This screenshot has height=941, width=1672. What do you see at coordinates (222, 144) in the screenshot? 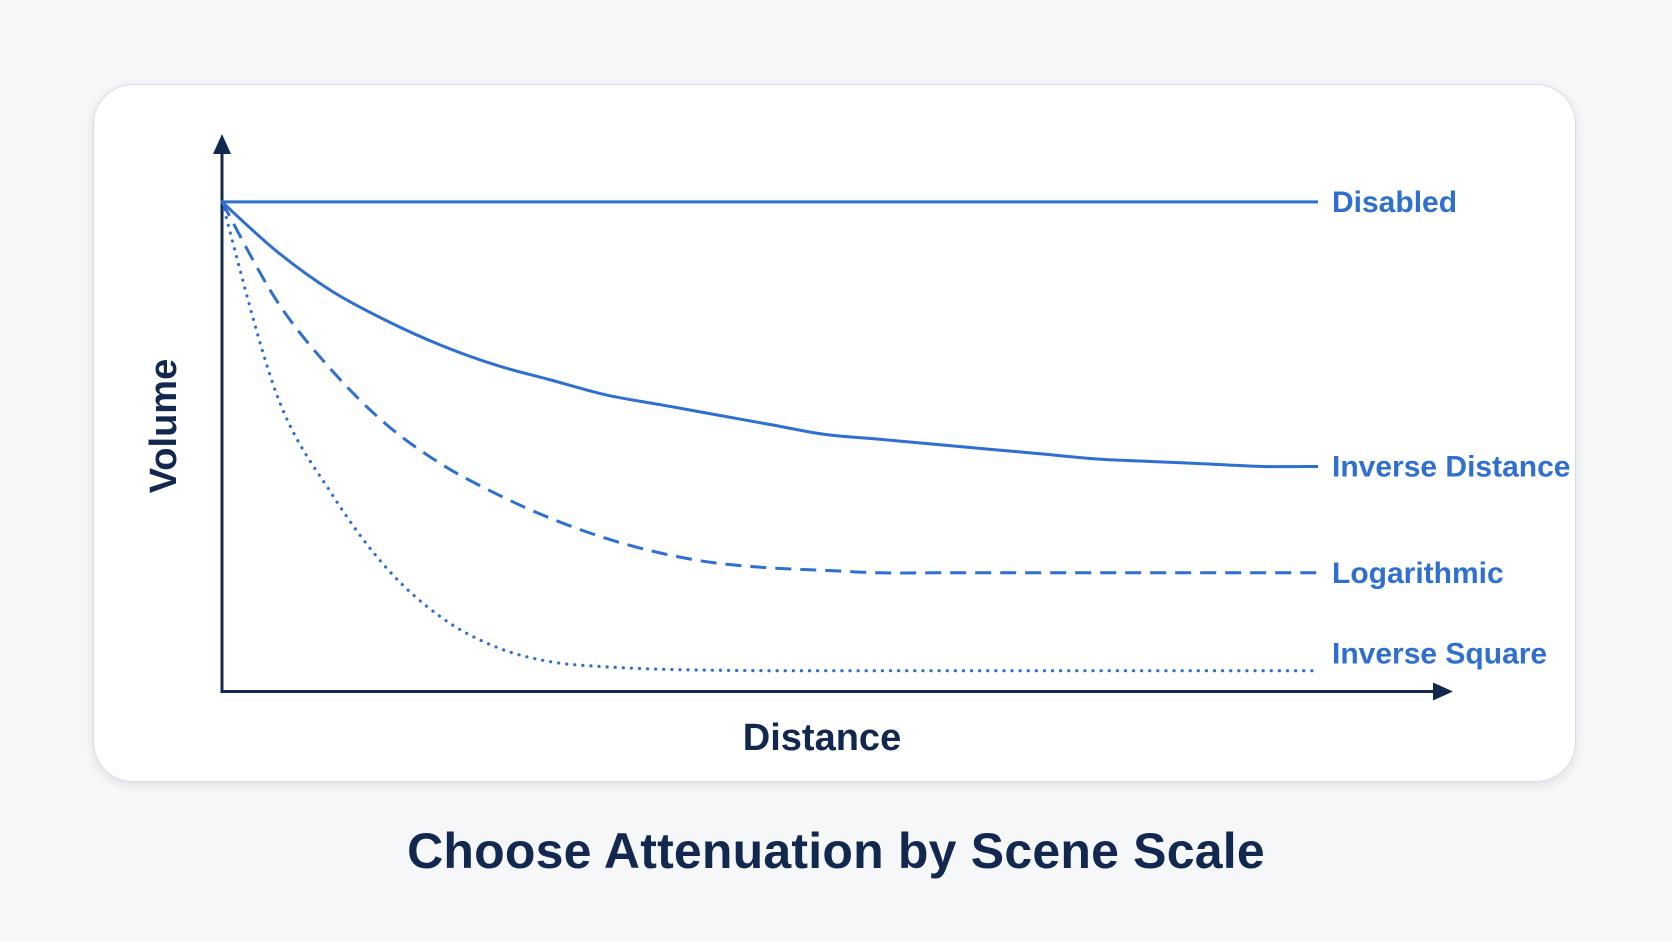
I see `y-axis-arrow-icon` at bounding box center [222, 144].